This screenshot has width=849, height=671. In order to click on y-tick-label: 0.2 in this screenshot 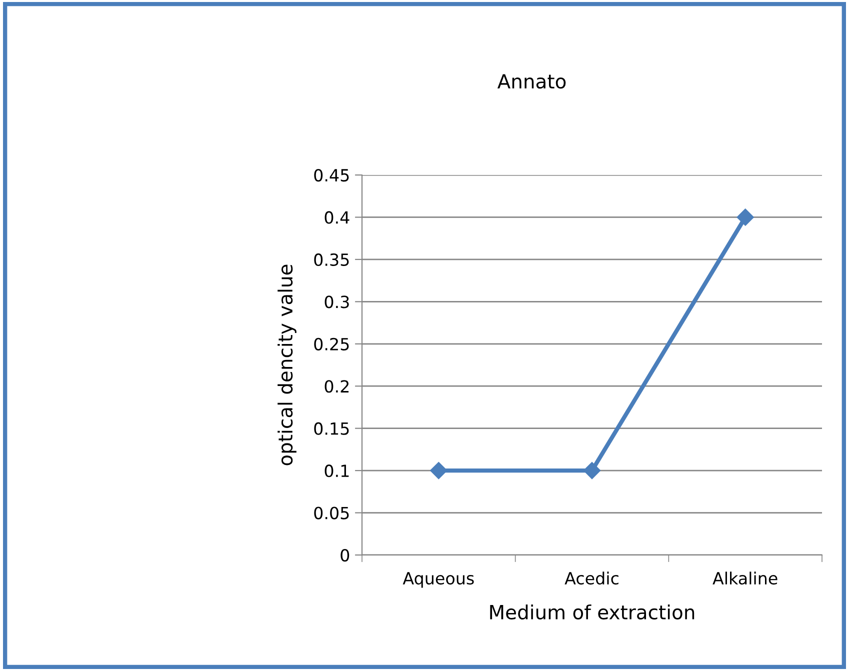, I will do `click(336, 386)`.